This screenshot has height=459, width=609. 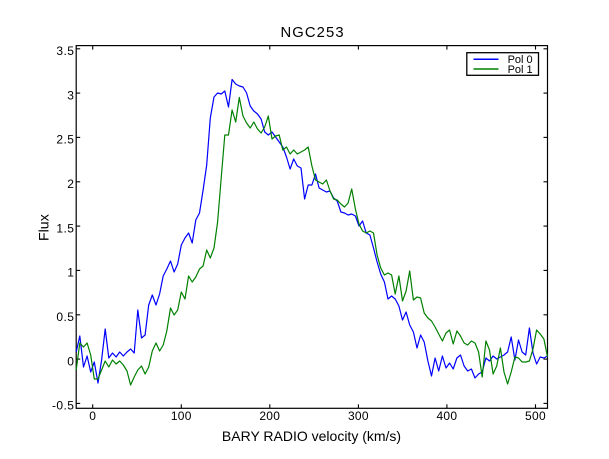 I want to click on svg-text: 1, so click(x=70, y=273).